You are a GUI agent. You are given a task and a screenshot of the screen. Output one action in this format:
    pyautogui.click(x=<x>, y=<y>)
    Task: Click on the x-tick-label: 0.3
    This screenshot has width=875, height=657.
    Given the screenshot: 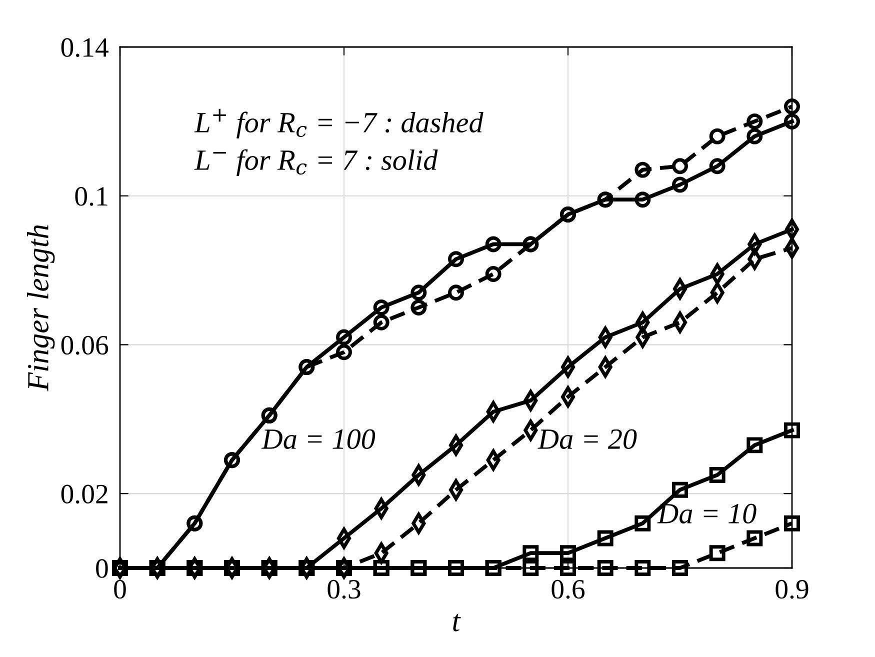 What is the action you would take?
    pyautogui.click(x=344, y=589)
    